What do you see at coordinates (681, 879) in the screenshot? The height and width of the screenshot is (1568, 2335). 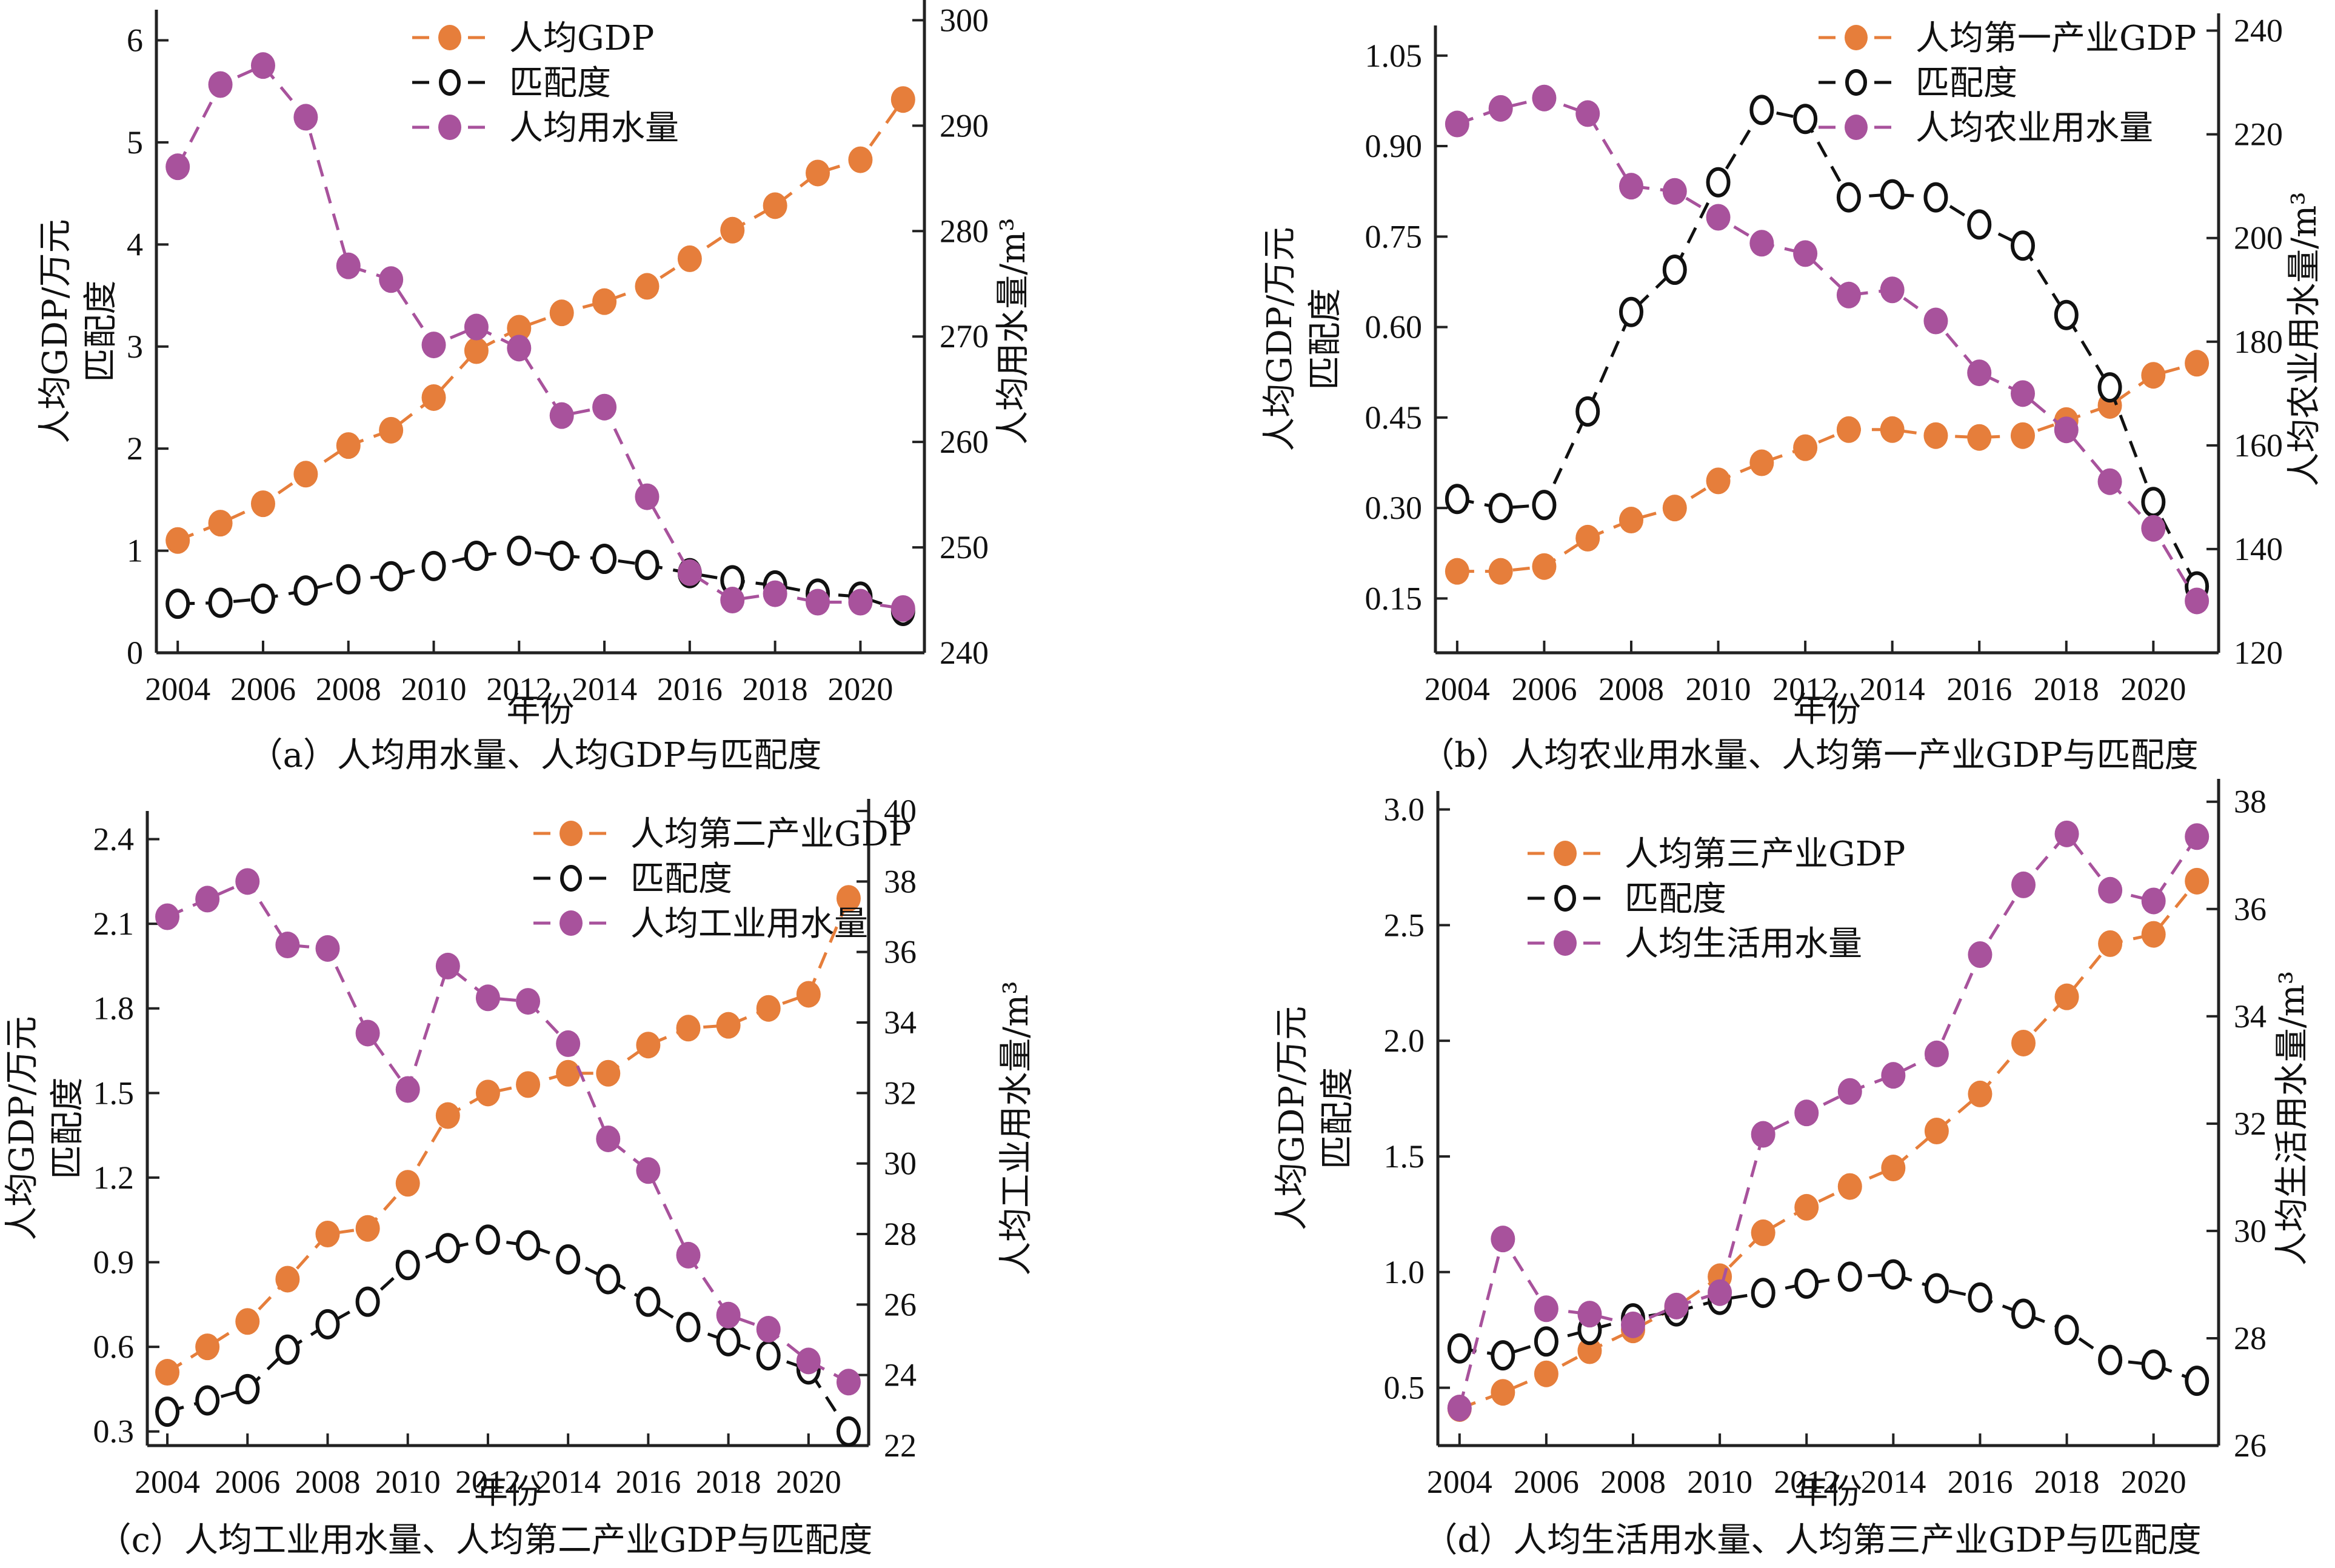 I see `legend-label: 匹配度` at bounding box center [681, 879].